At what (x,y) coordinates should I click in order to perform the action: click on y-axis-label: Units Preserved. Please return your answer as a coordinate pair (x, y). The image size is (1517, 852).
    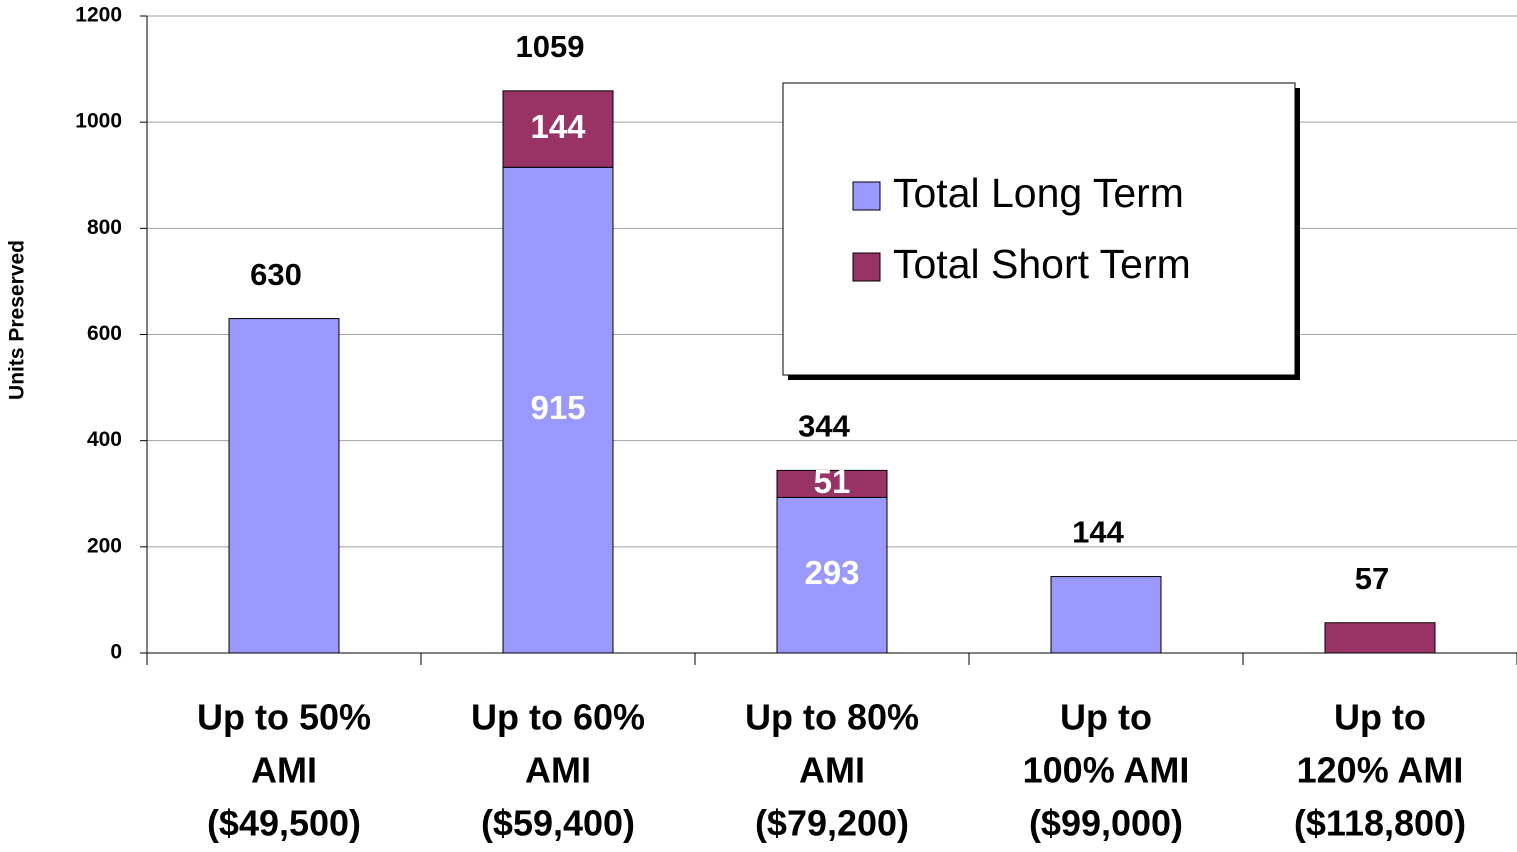
    Looking at the image, I should click on (17, 320).